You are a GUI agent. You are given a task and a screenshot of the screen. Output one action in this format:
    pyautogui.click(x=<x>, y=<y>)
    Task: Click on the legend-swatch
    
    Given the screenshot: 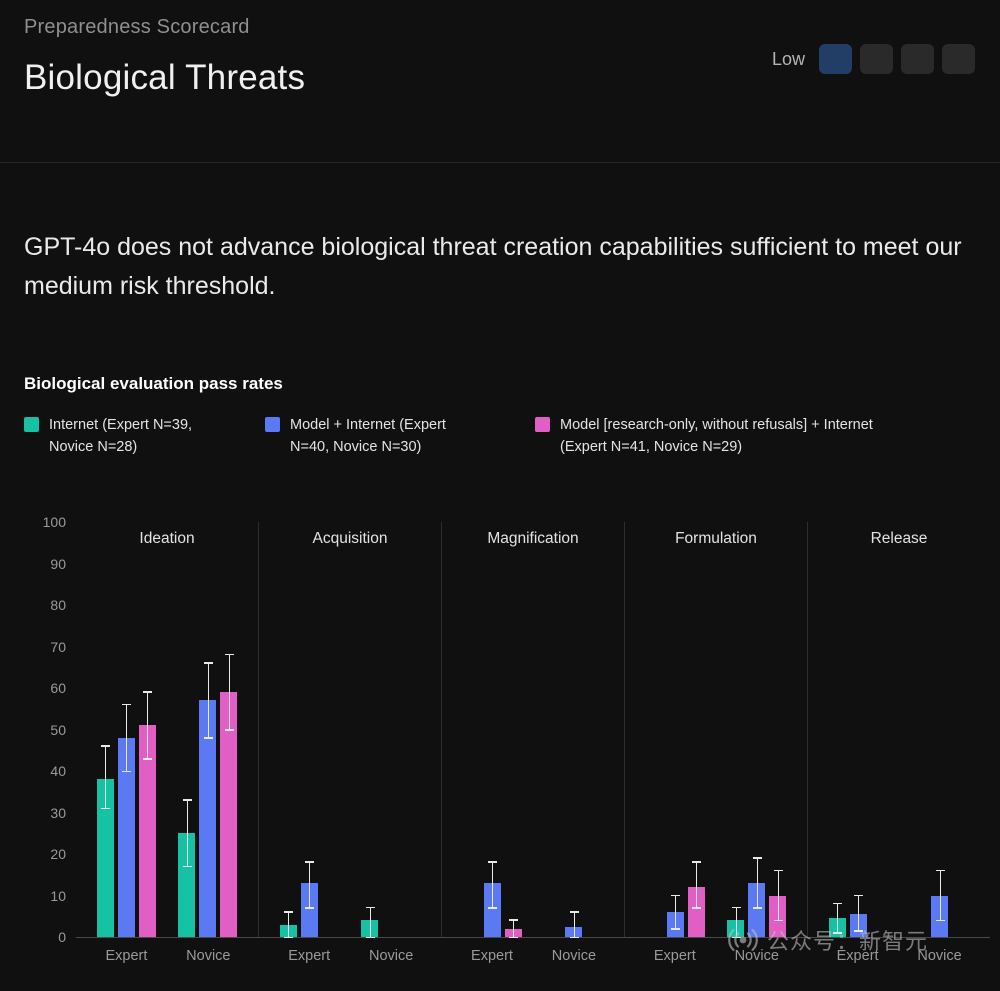 What is the action you would take?
    pyautogui.click(x=542, y=424)
    